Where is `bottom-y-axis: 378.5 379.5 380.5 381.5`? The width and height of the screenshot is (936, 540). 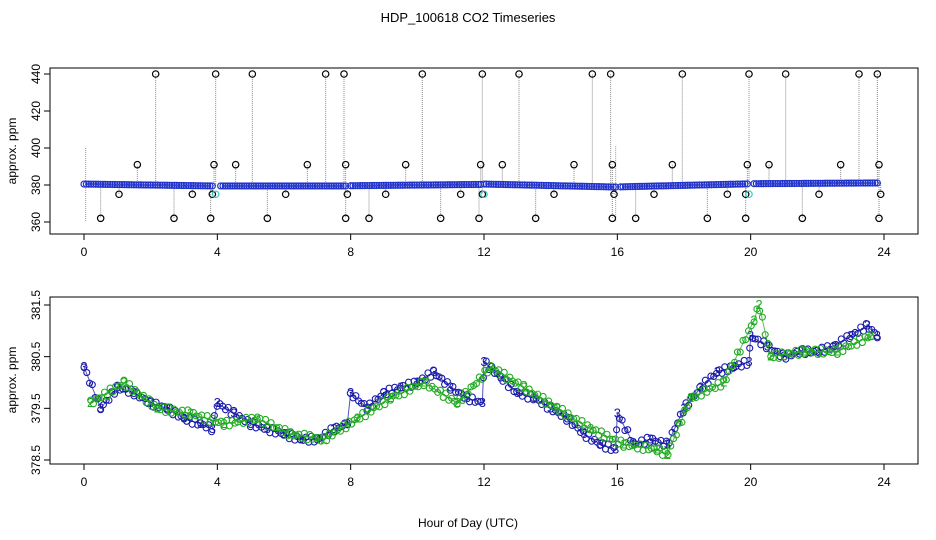 bottom-y-axis: 378.5 379.5 380.5 381.5 is located at coordinates (40, 382).